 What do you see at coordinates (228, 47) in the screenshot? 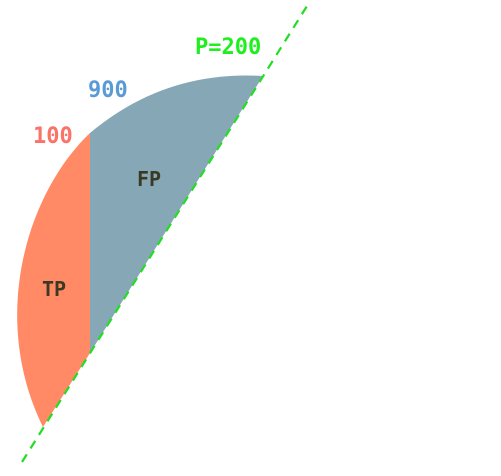
I see `threshold-label: P=200` at bounding box center [228, 47].